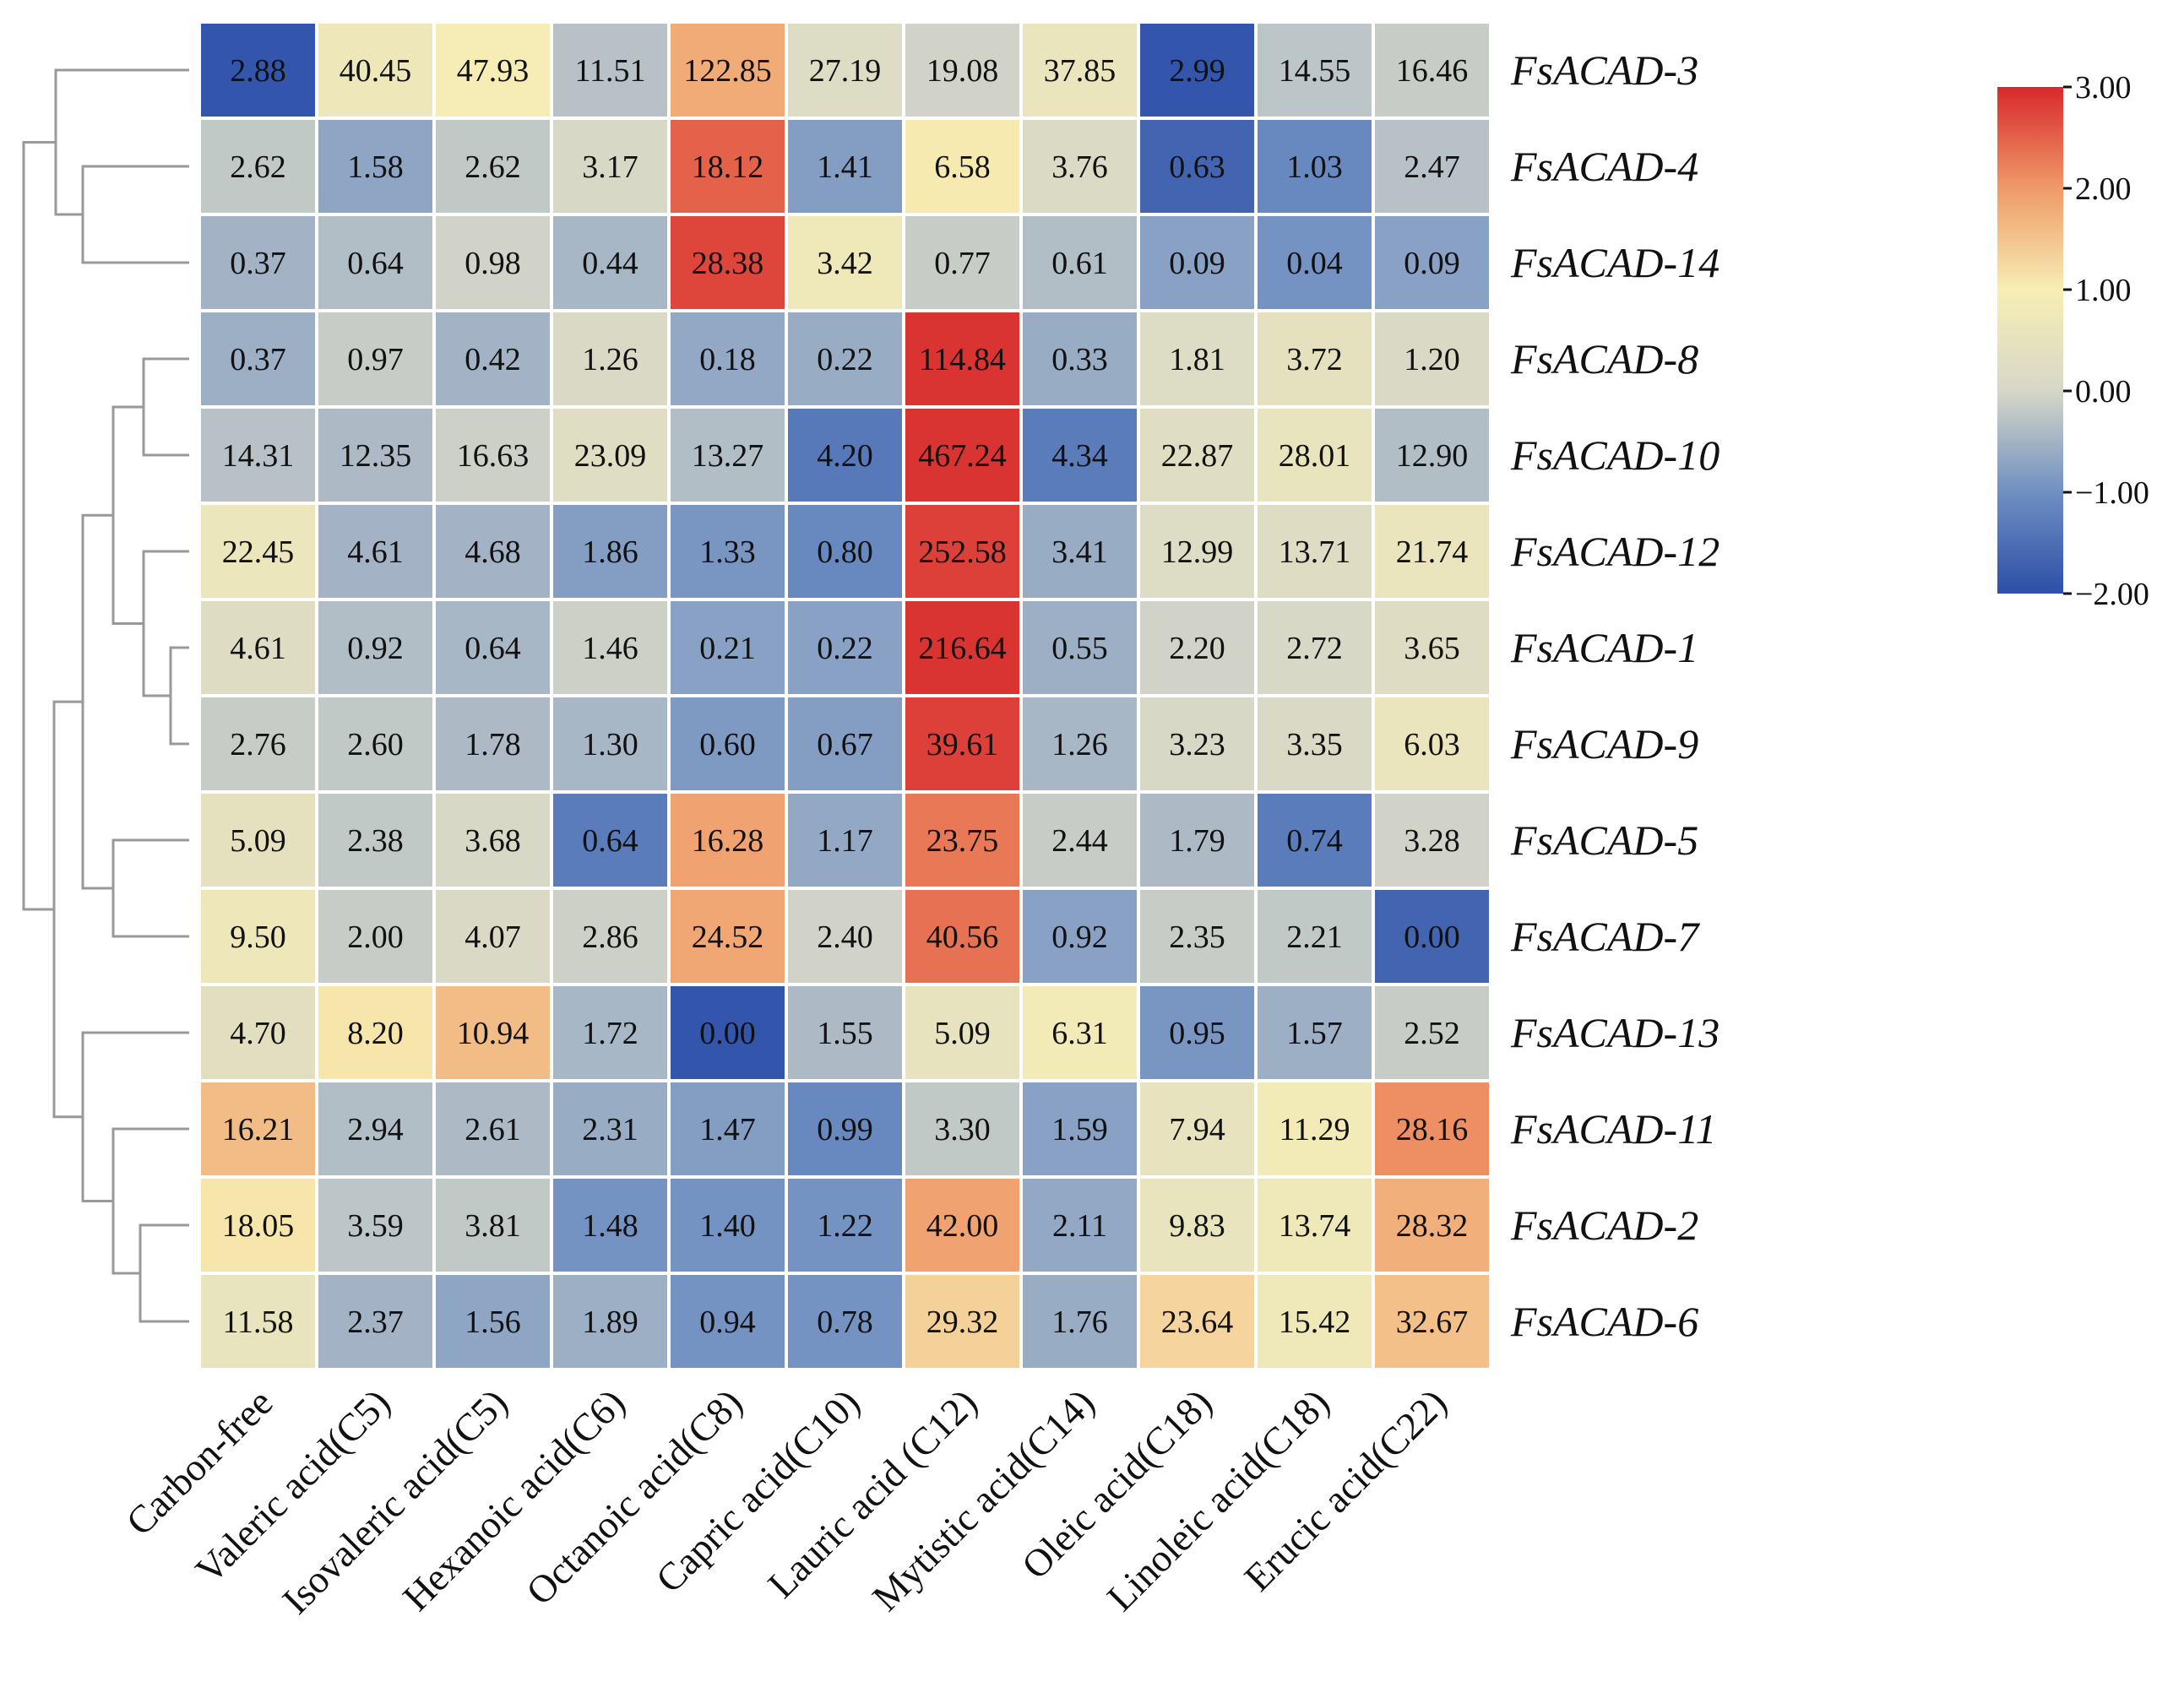 The image size is (2184, 1687). What do you see at coordinates (610, 167) in the screenshot?
I see `cell-value-label: 3.17` at bounding box center [610, 167].